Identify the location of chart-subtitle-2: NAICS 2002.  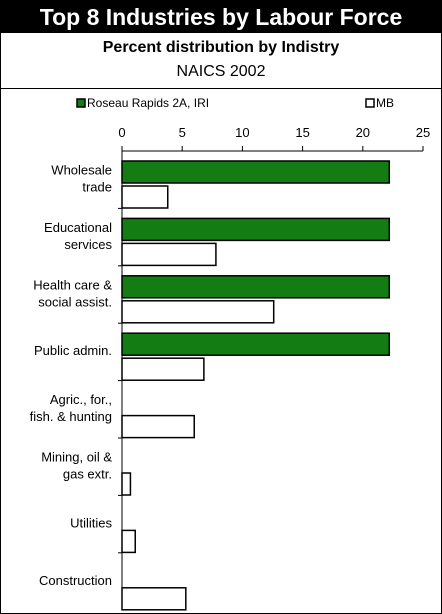
(221, 71).